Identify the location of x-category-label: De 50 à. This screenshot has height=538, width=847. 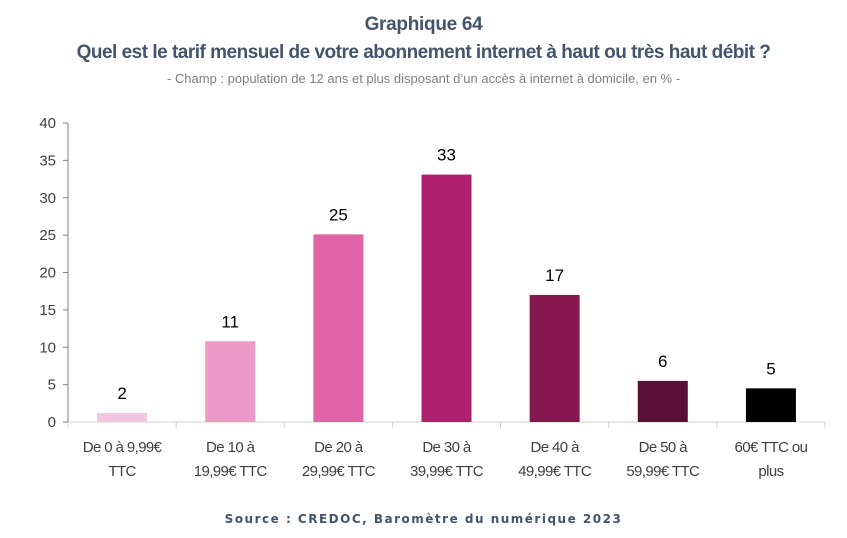
(664, 447).